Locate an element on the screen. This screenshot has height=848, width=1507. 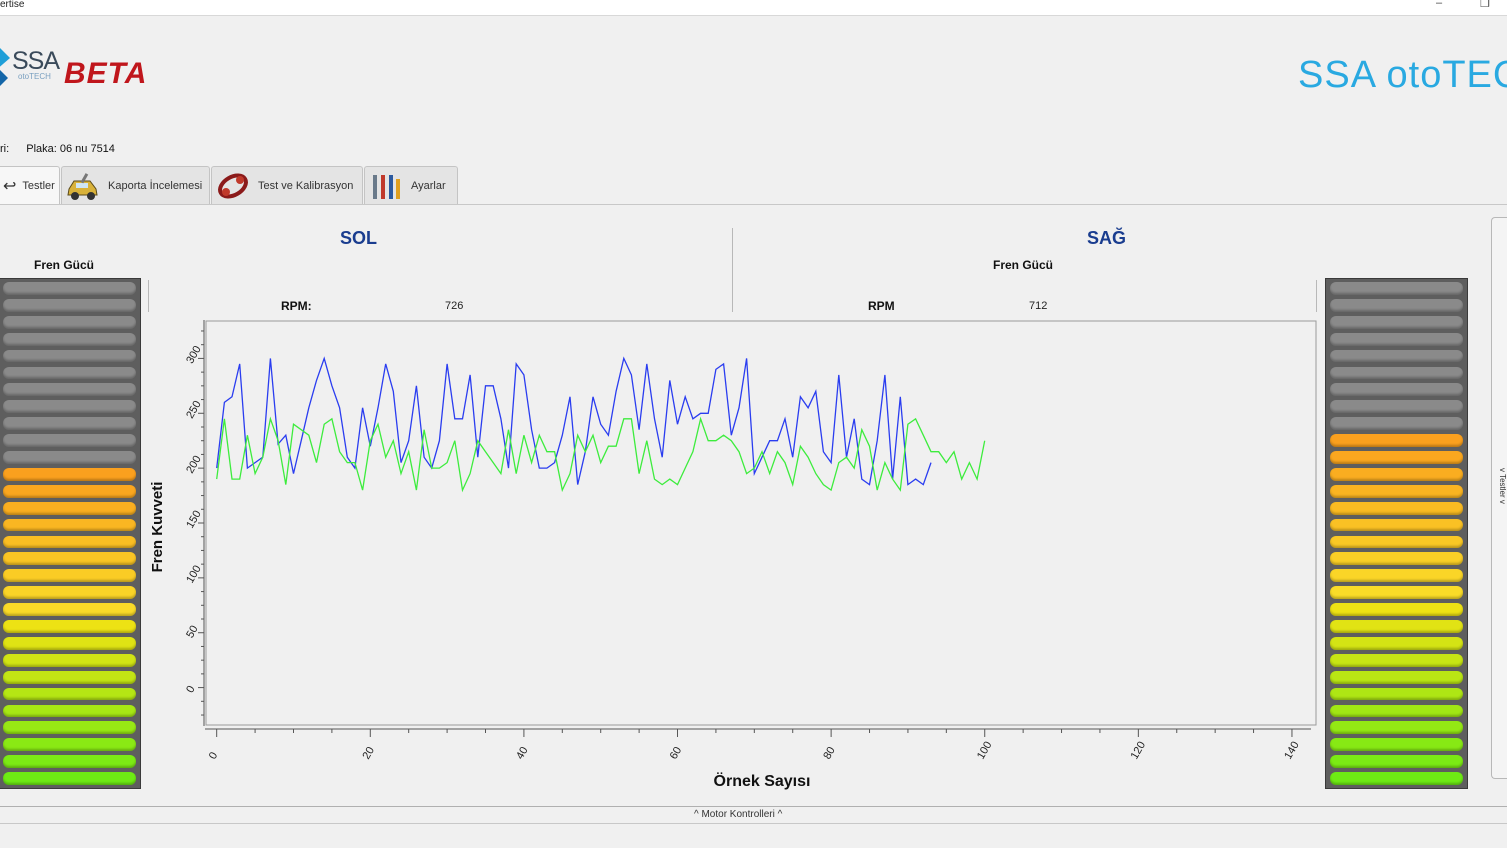
info-prefix: ri: is located at coordinates (5, 149).